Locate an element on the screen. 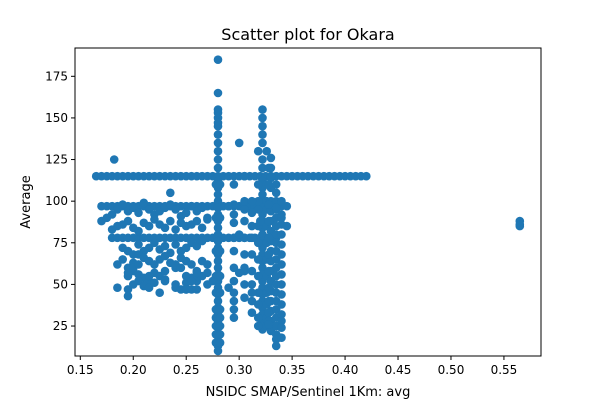 The width and height of the screenshot is (600, 400). x-tick-label: 0.50 is located at coordinates (451, 370).